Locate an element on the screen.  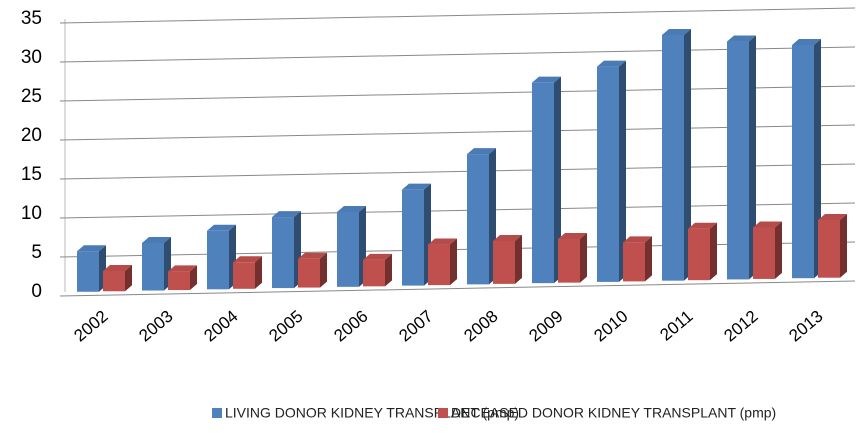
x-tick-label: 2002 is located at coordinates (90, 326).